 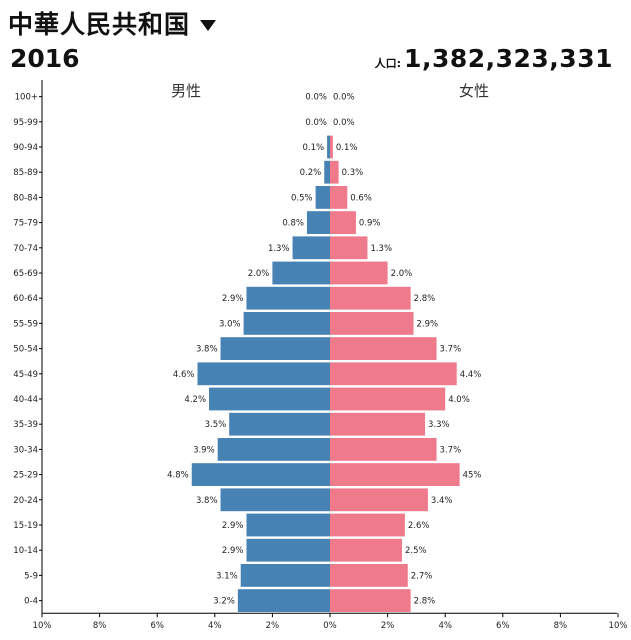 I want to click on y-tick-label: 60-64, so click(x=25, y=299).